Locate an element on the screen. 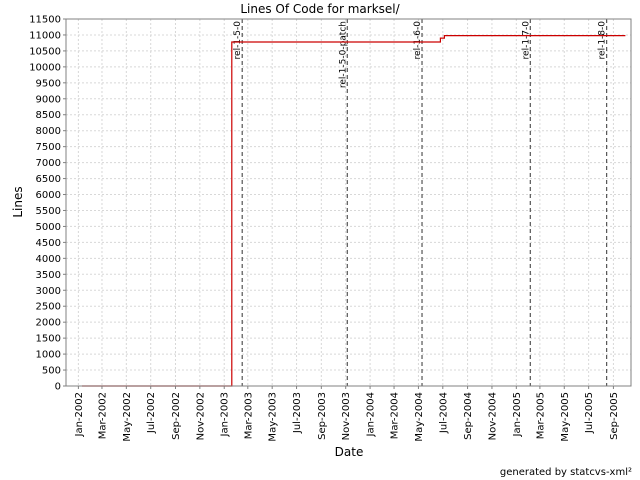  chart-title: Lines Of Code for marksel/ is located at coordinates (320, 9).